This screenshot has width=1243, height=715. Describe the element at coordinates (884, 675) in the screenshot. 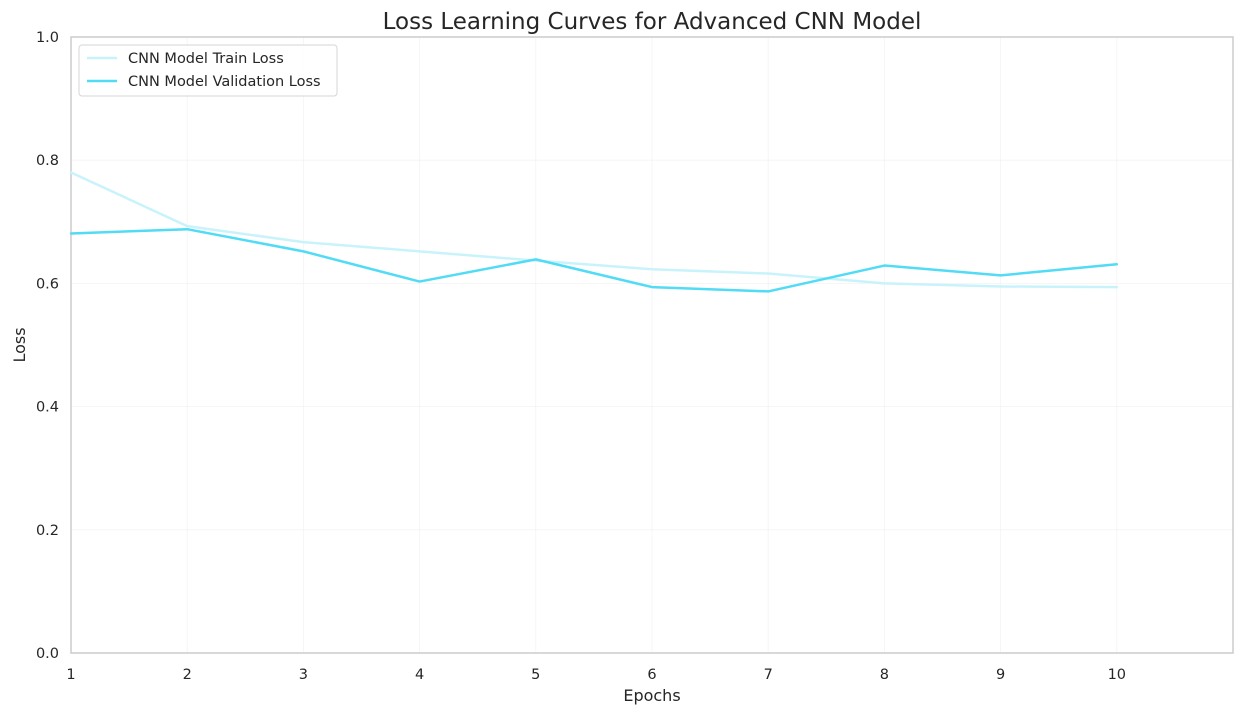

I see `x-tick-label: 8` at that location.